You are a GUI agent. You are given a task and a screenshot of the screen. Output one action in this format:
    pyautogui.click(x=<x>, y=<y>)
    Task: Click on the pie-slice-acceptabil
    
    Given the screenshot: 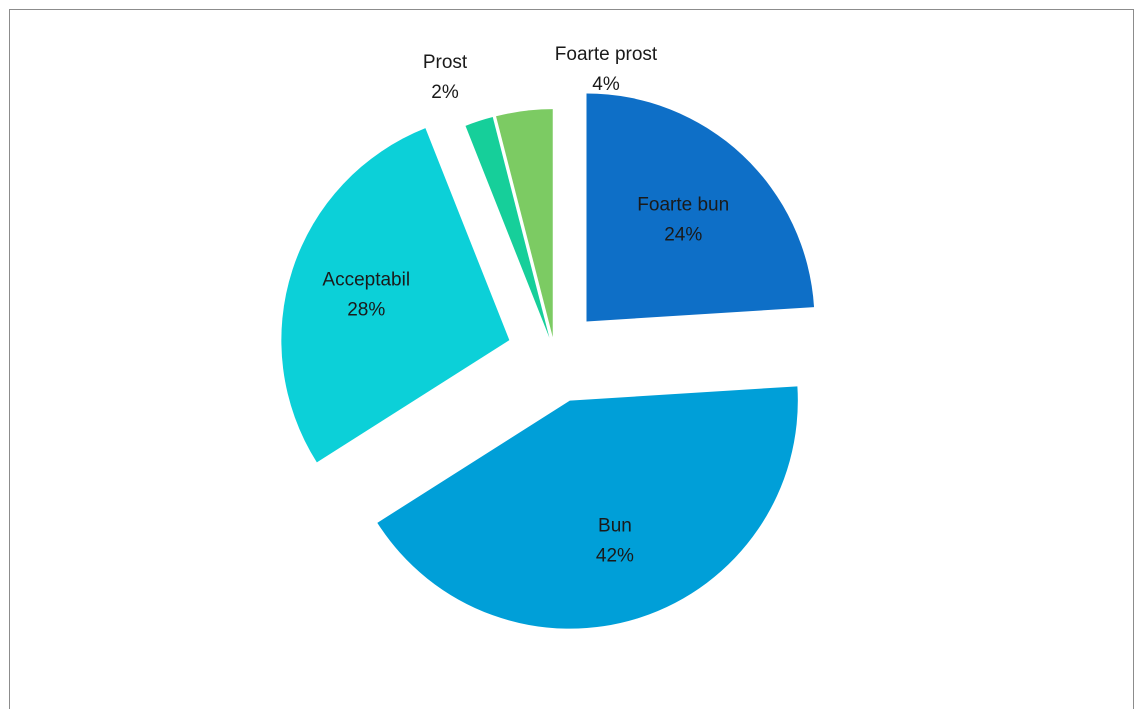 What is the action you would take?
    pyautogui.click(x=395, y=295)
    